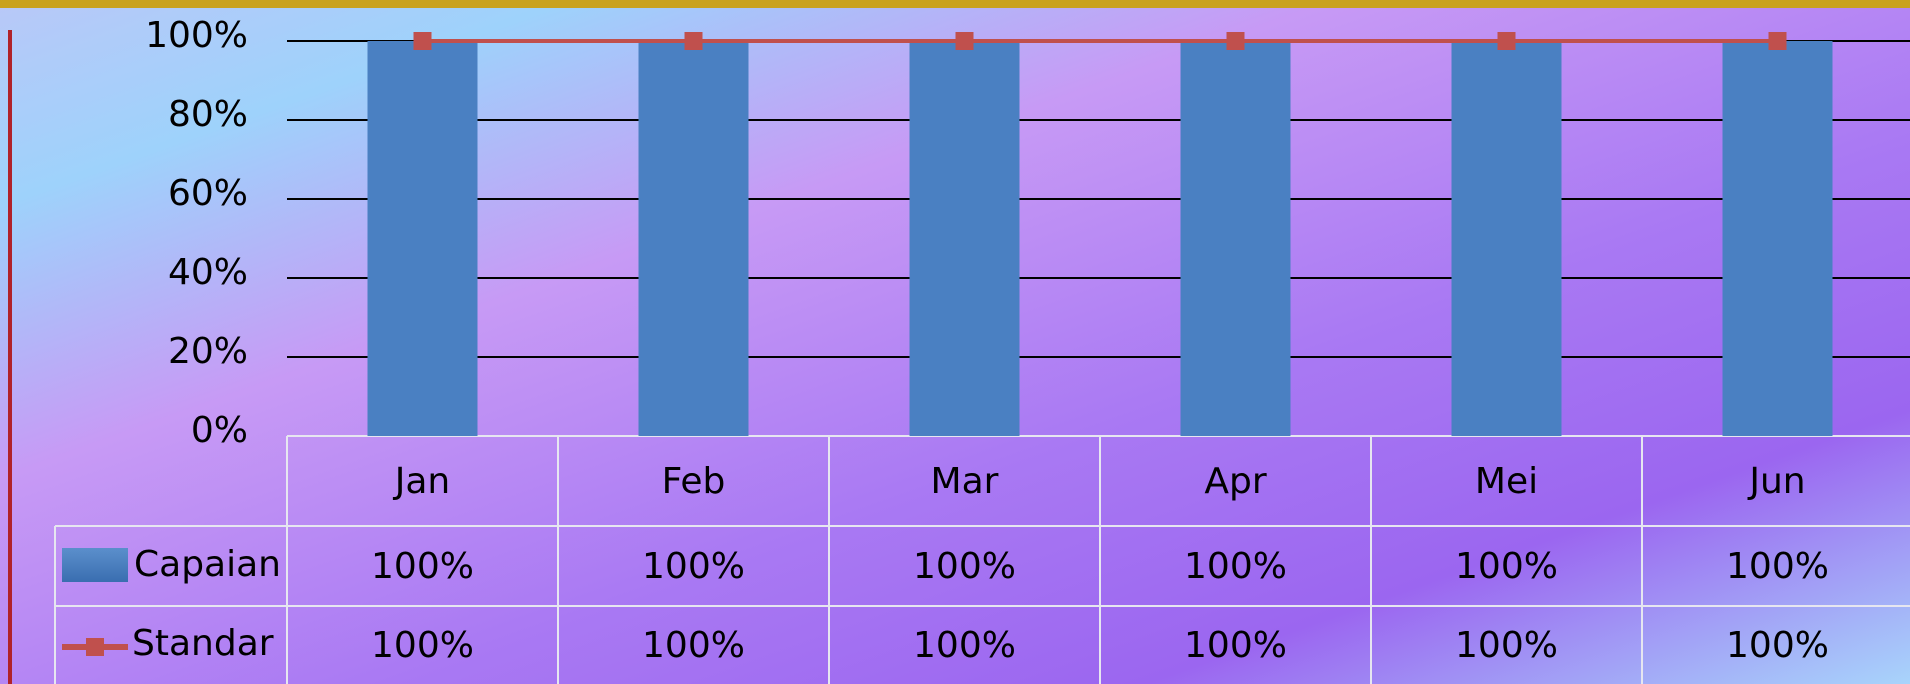 The height and width of the screenshot is (684, 1910). What do you see at coordinates (694, 481) in the screenshot?
I see `x-tick-label: Feb` at bounding box center [694, 481].